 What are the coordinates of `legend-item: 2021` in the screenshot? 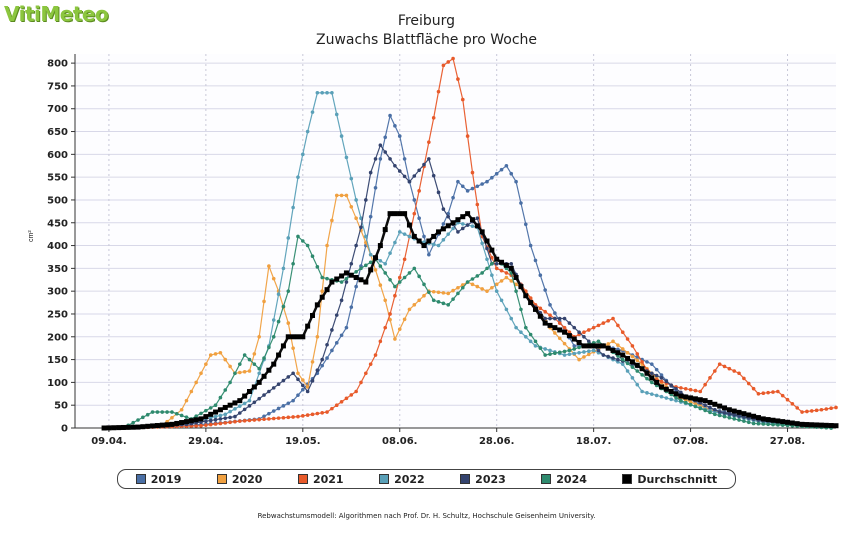 It's located at (320, 479).